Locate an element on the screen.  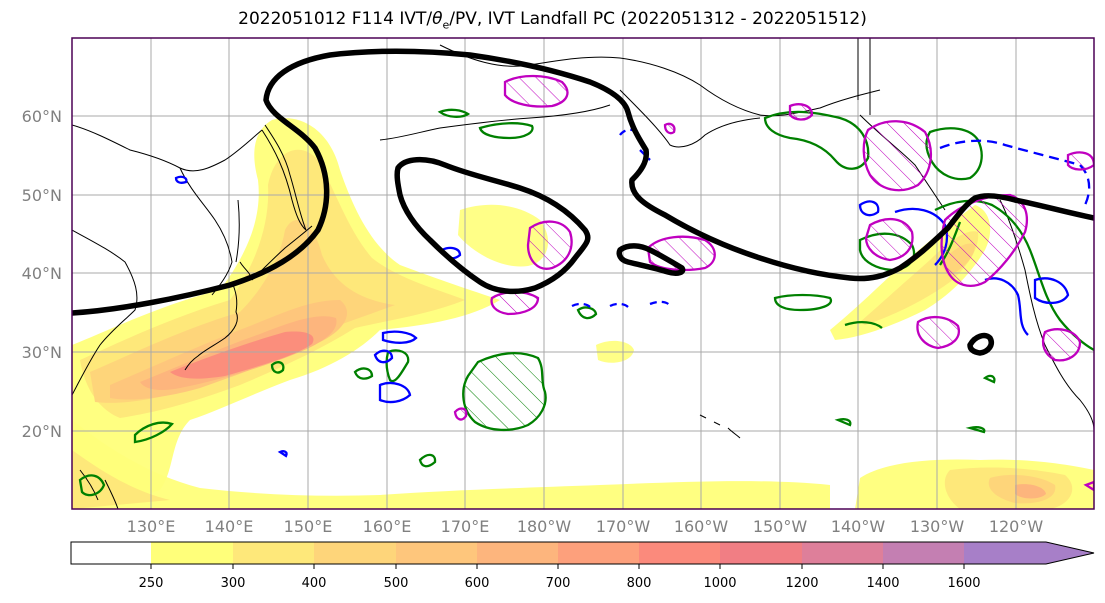
lon-label-170e: 170°E is located at coordinates (465, 526).